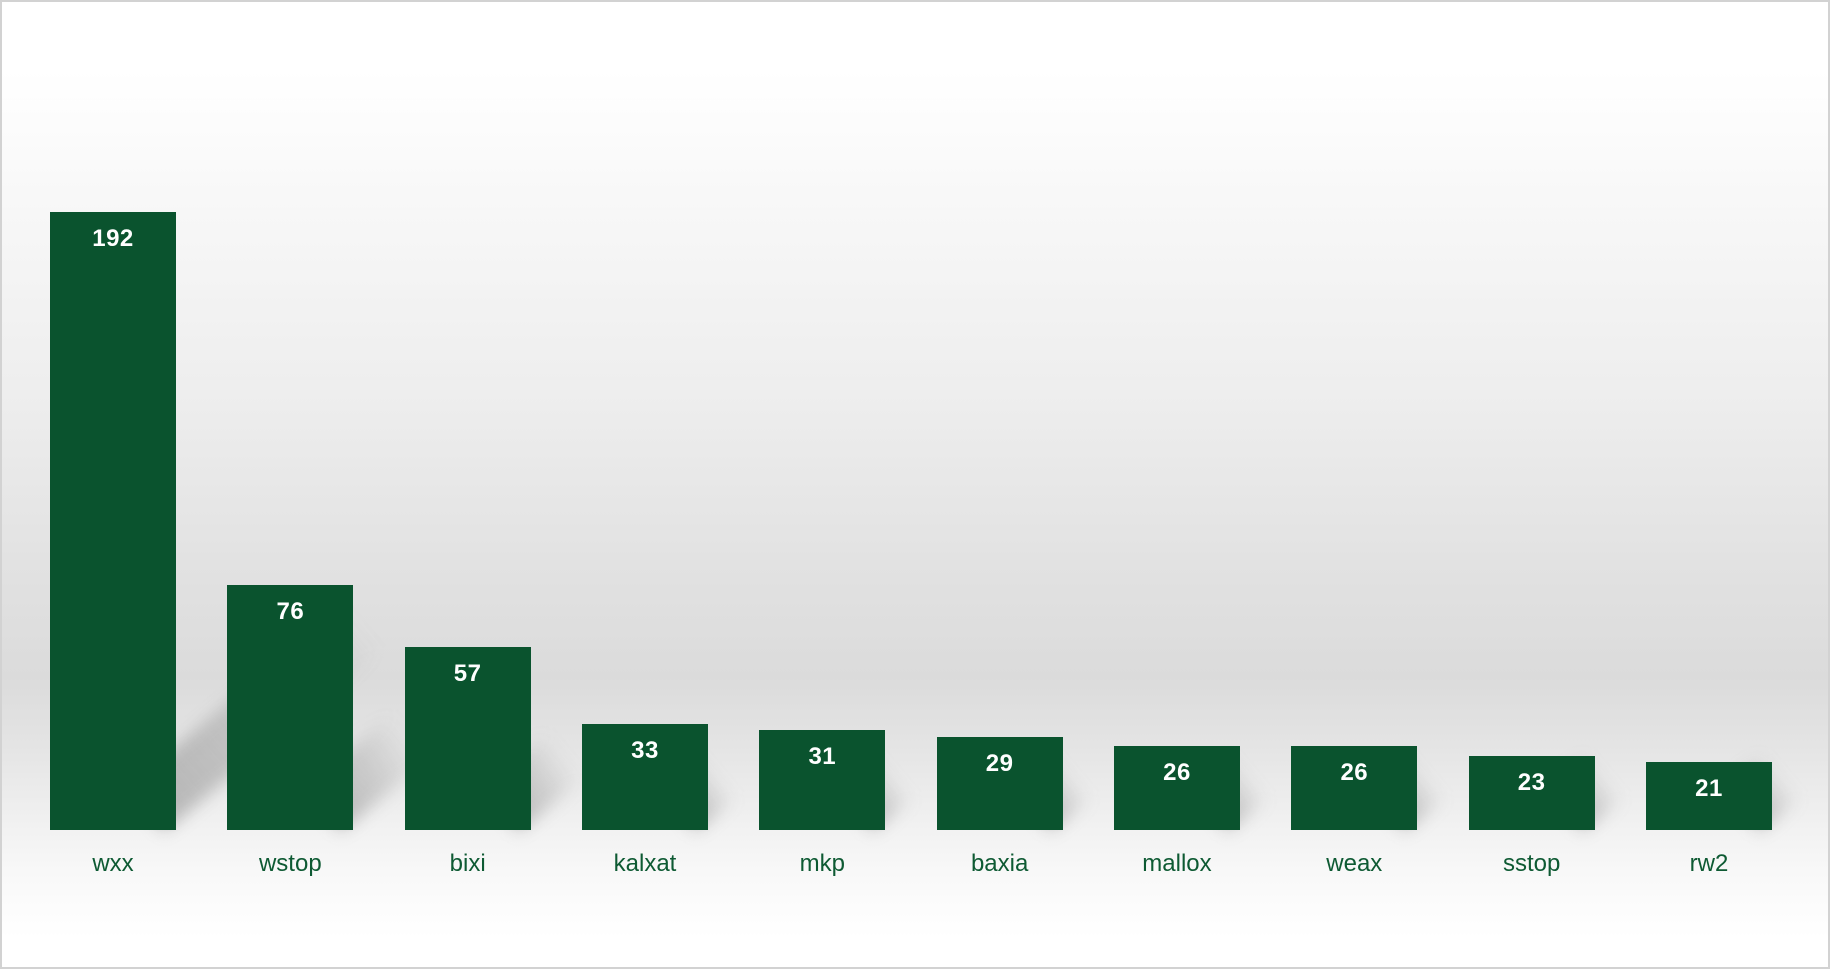  I want to click on bar: 21, so click(1708, 796).